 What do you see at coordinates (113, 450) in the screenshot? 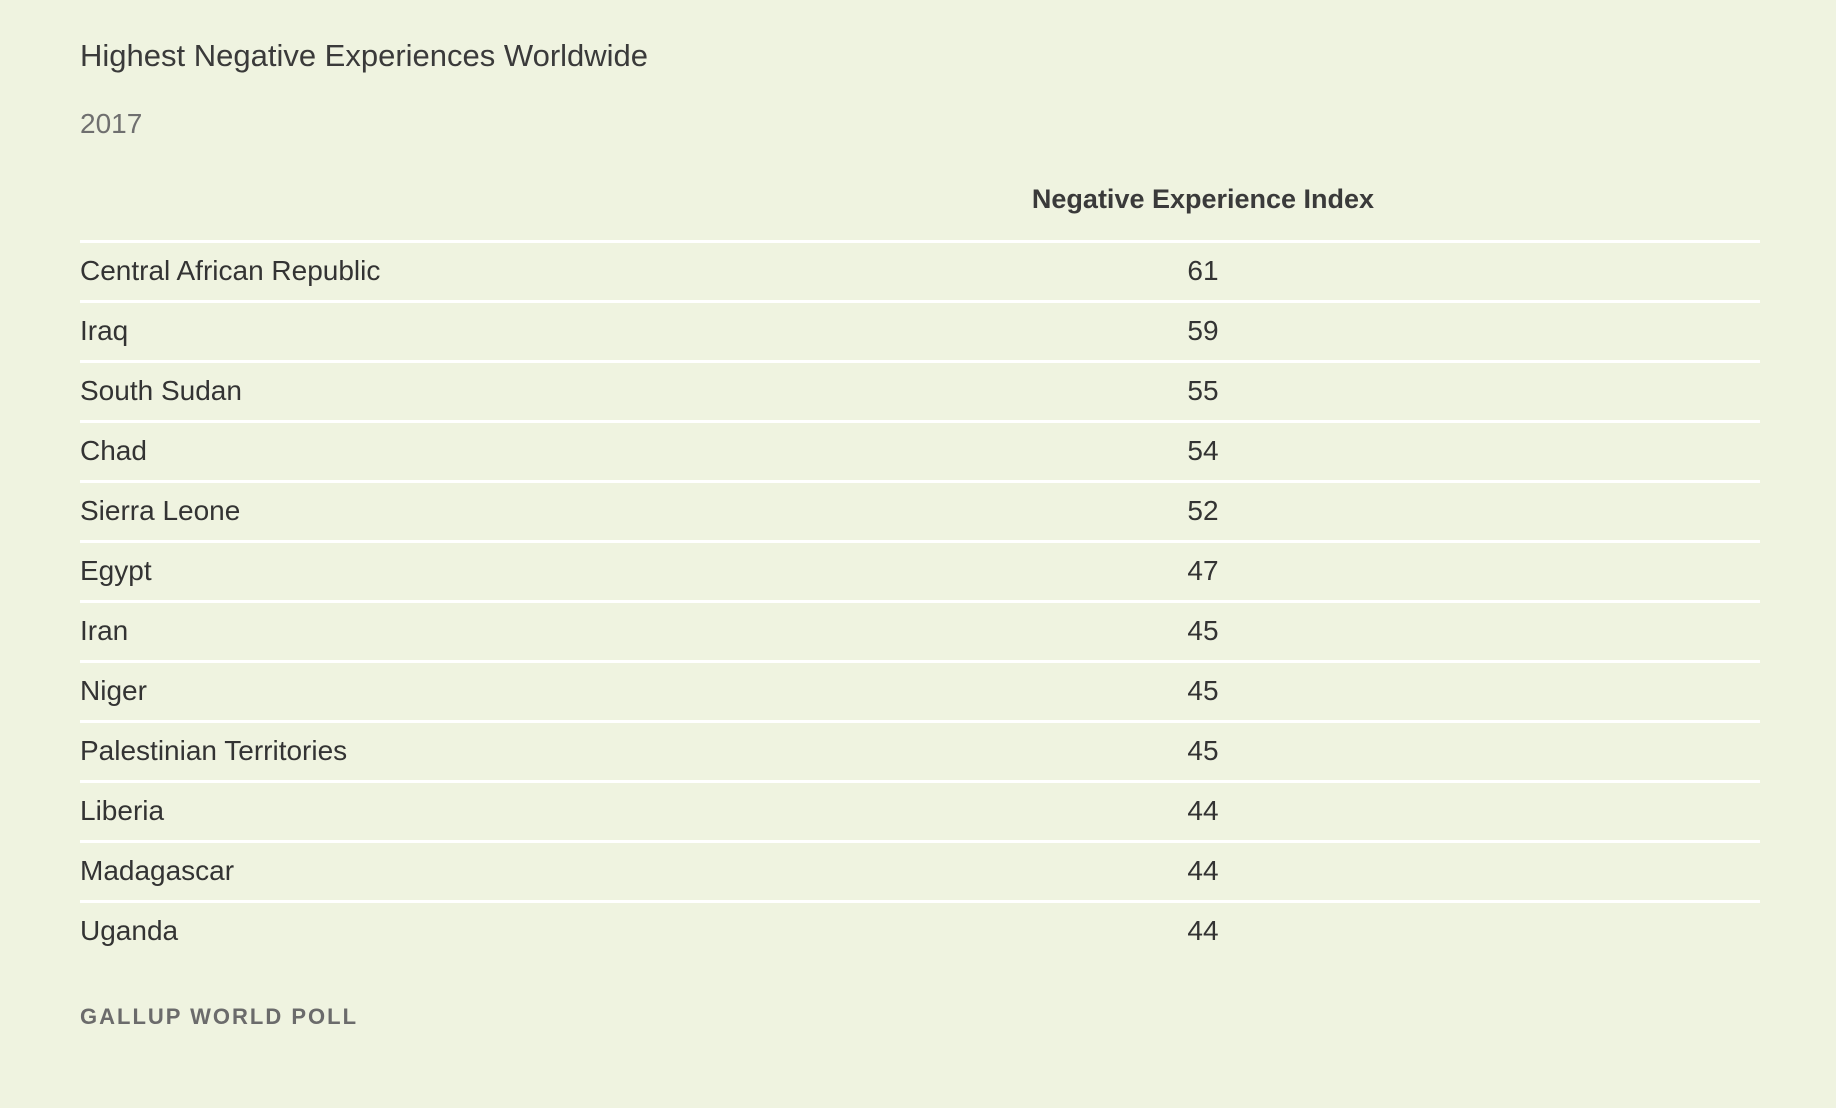
I see `country-cell: Chad` at bounding box center [113, 450].